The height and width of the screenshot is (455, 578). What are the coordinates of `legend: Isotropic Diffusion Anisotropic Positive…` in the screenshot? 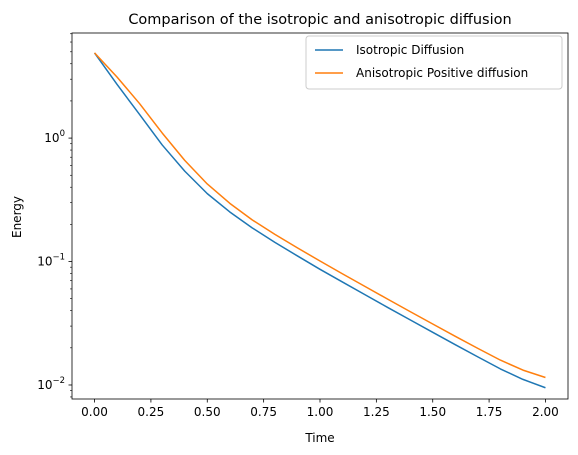 It's located at (434, 62).